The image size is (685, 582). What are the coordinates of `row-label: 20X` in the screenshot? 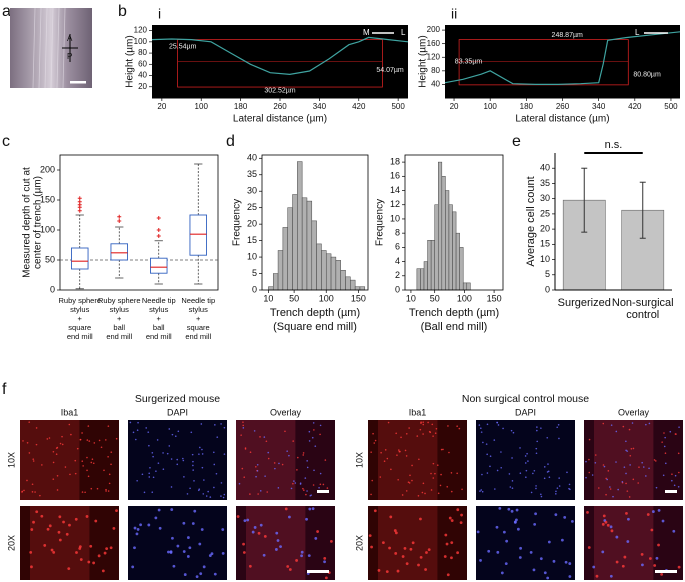 It's located at (359, 543).